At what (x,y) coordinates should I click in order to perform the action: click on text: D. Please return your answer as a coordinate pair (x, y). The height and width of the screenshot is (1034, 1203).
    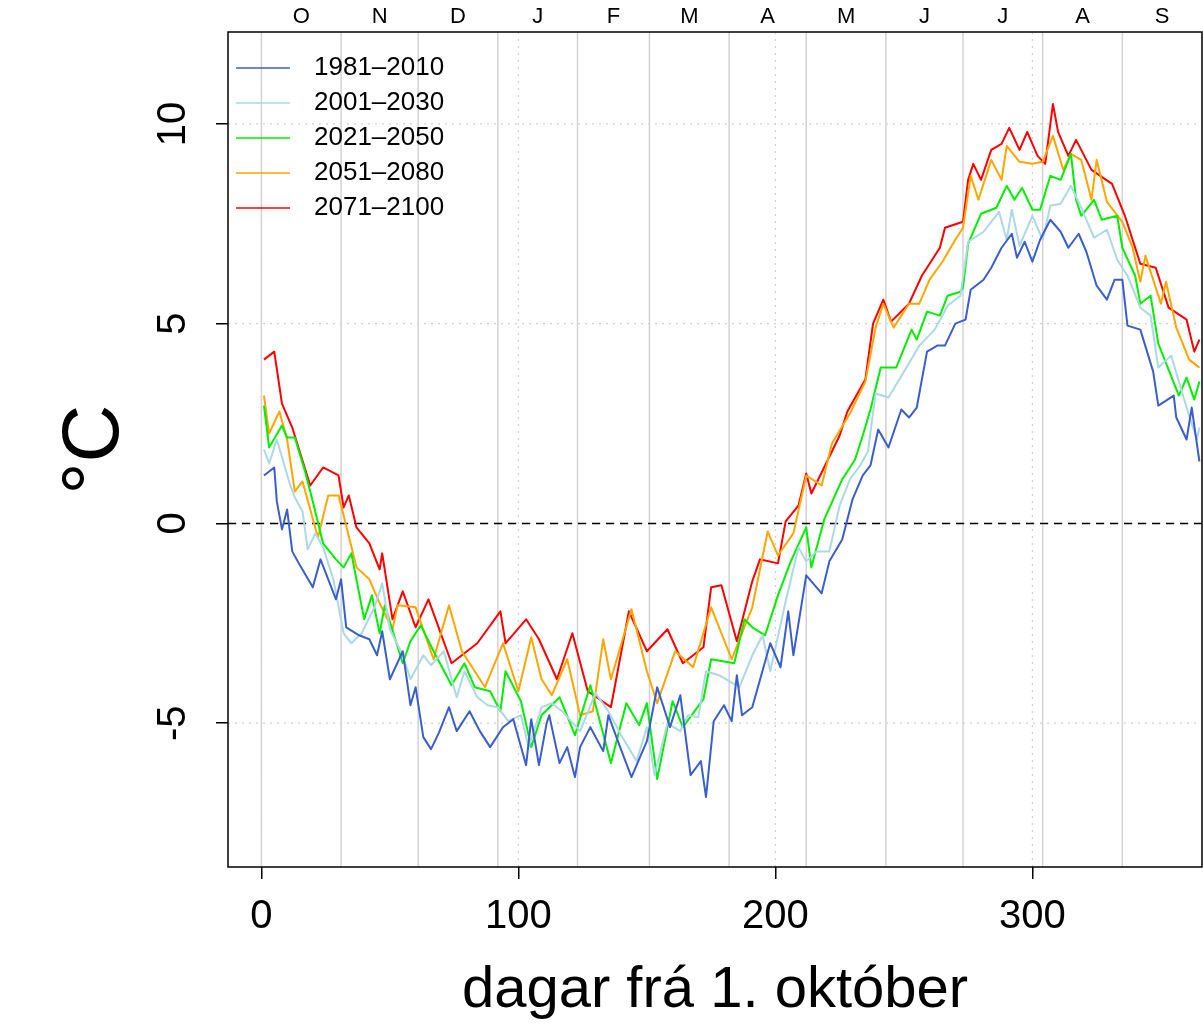
    Looking at the image, I should click on (458, 16).